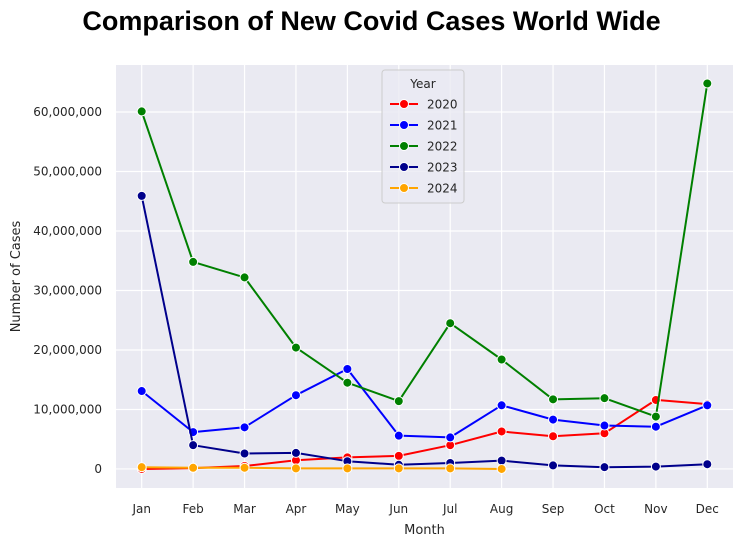 The width and height of the screenshot is (743, 546). What do you see at coordinates (442, 189) in the screenshot?
I see `legend-entry-2024: 2024` at bounding box center [442, 189].